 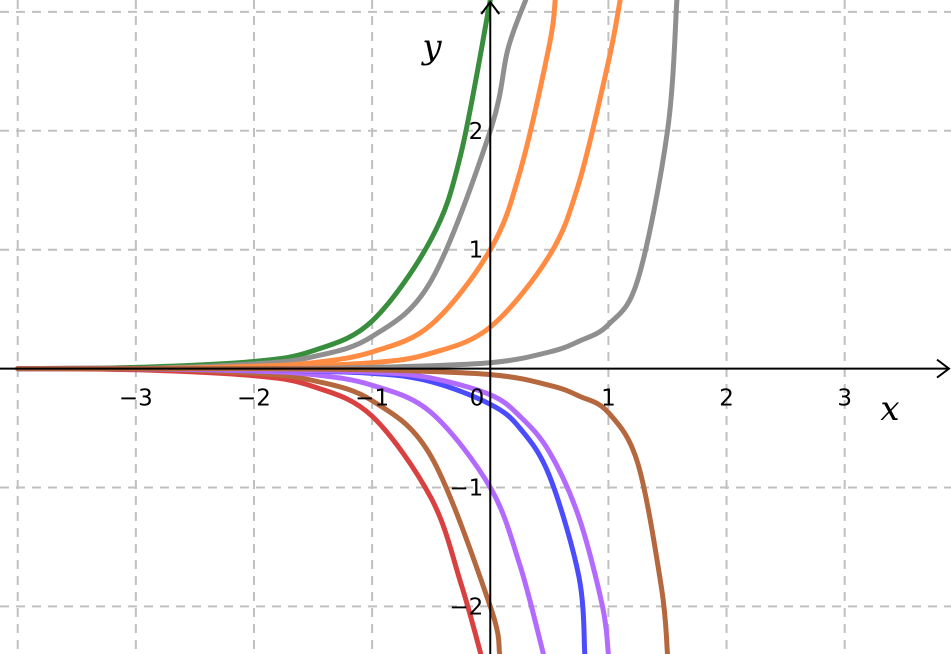 What do you see at coordinates (466, 489) in the screenshot?
I see `y-tick-label: −1` at bounding box center [466, 489].